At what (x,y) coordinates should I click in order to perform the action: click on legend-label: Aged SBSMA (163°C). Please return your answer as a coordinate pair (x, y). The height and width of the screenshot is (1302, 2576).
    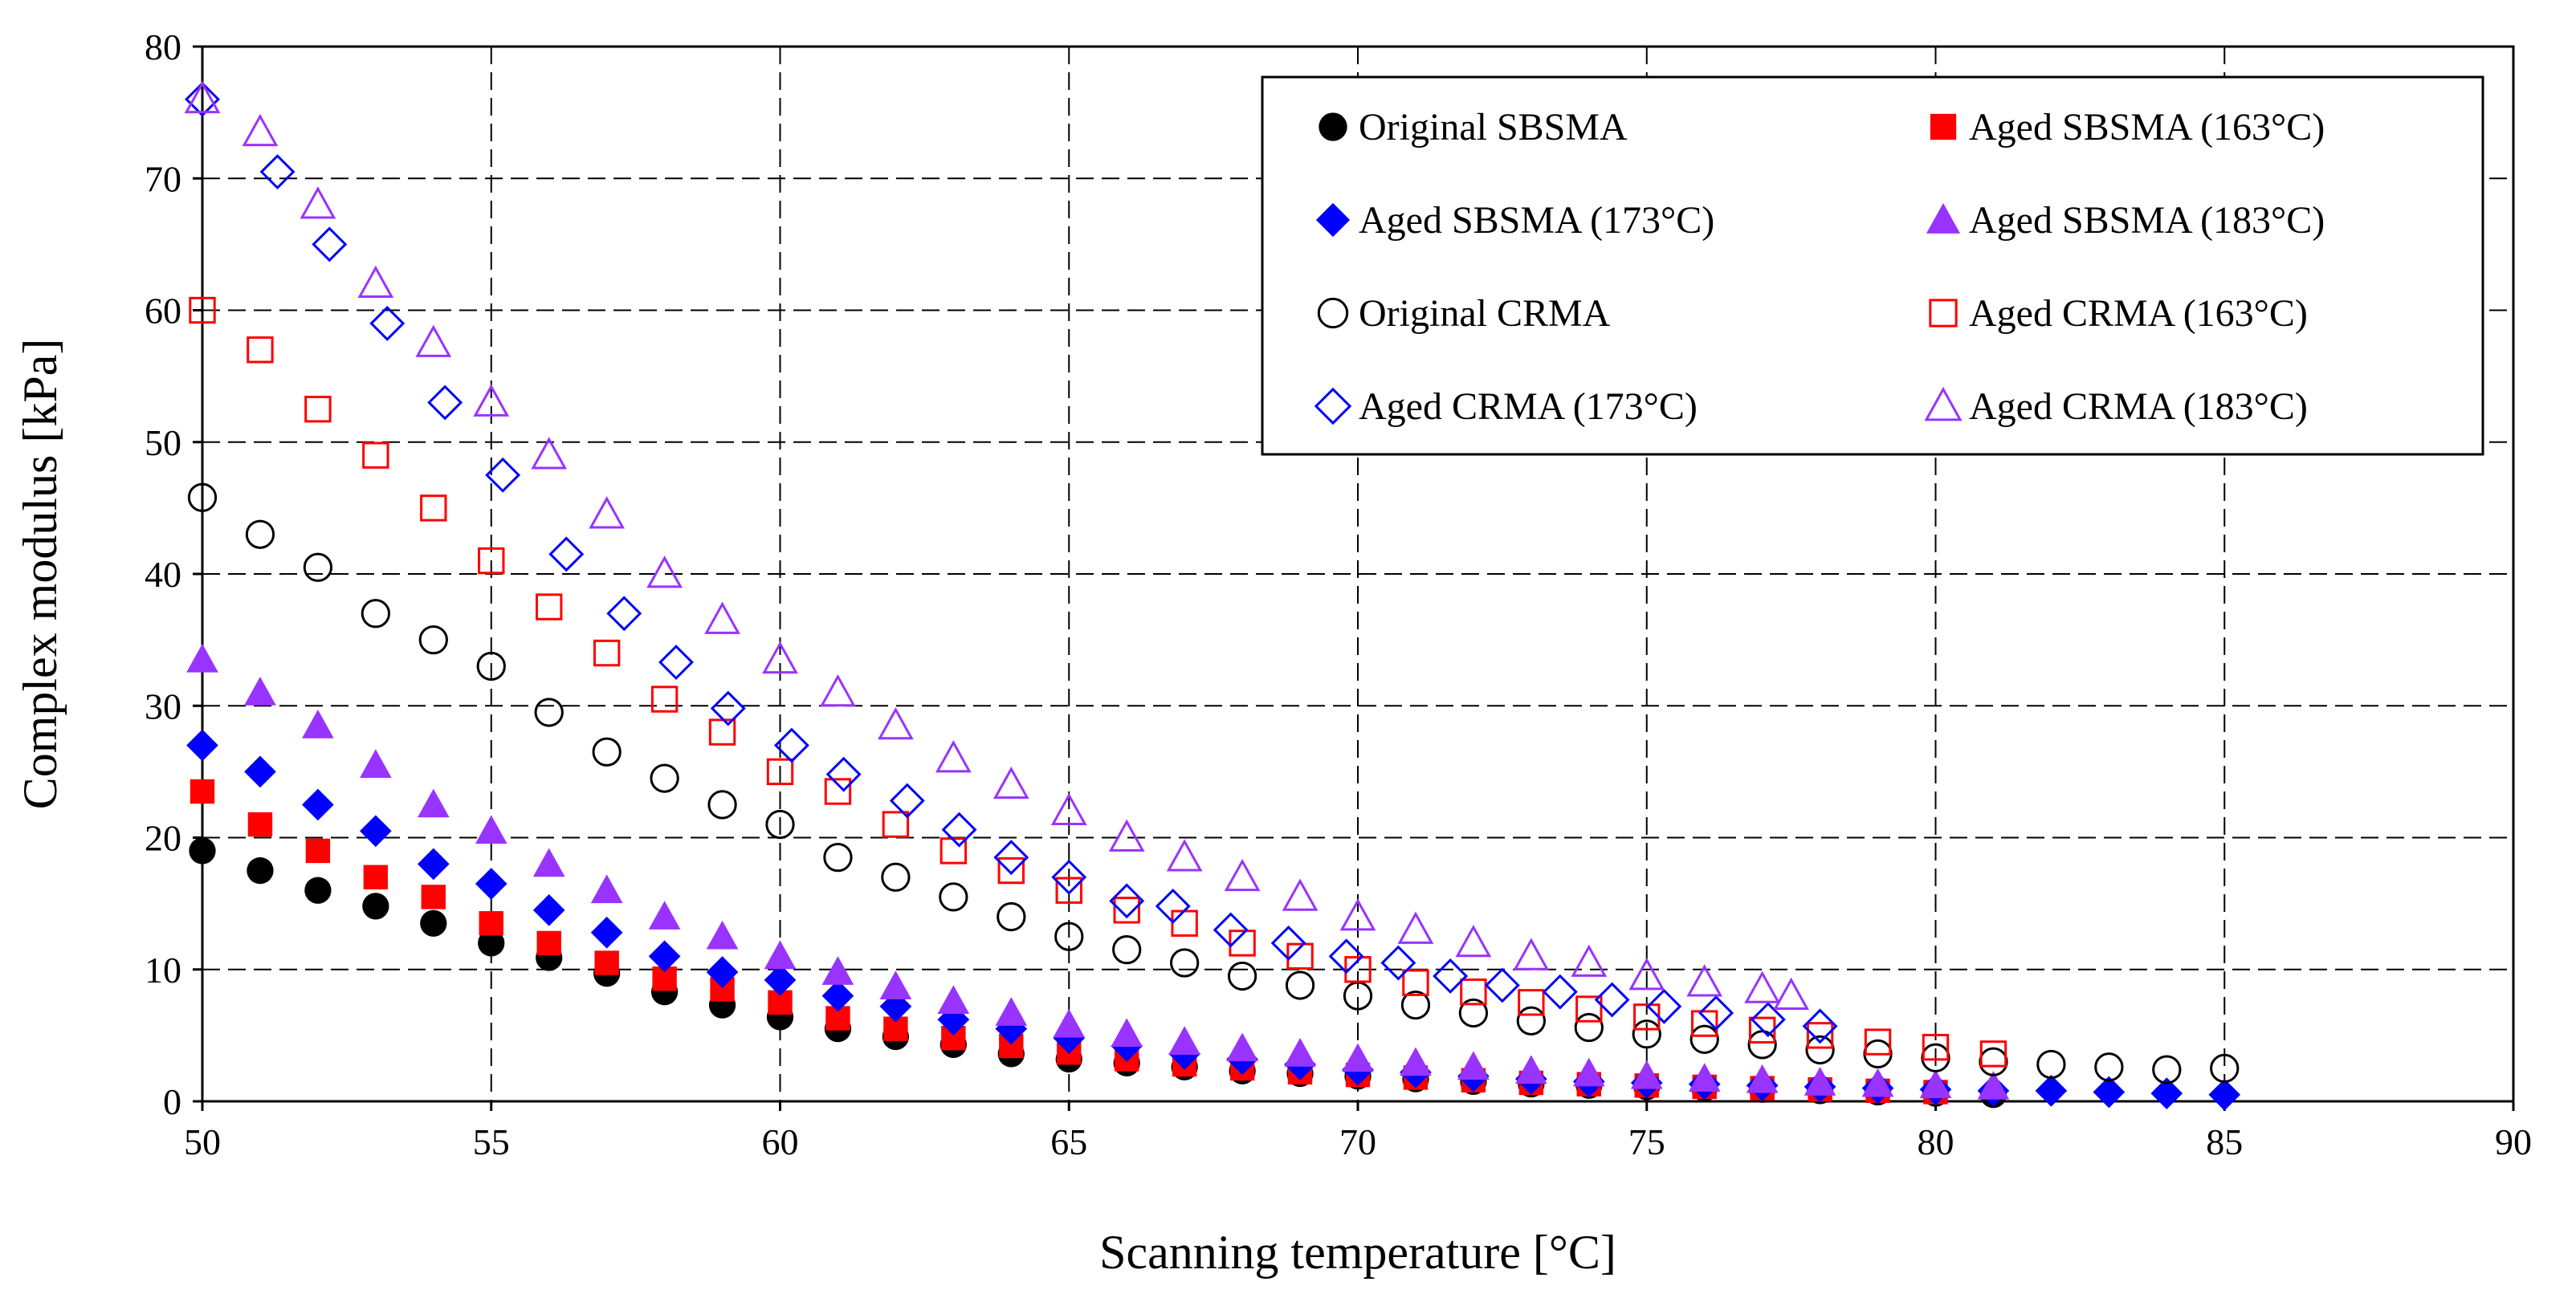
    Looking at the image, I should click on (2147, 127).